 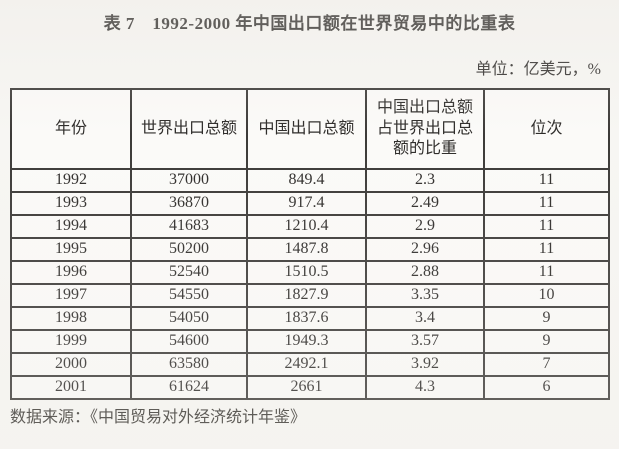 I want to click on table-cell: 3.35, so click(x=425, y=295).